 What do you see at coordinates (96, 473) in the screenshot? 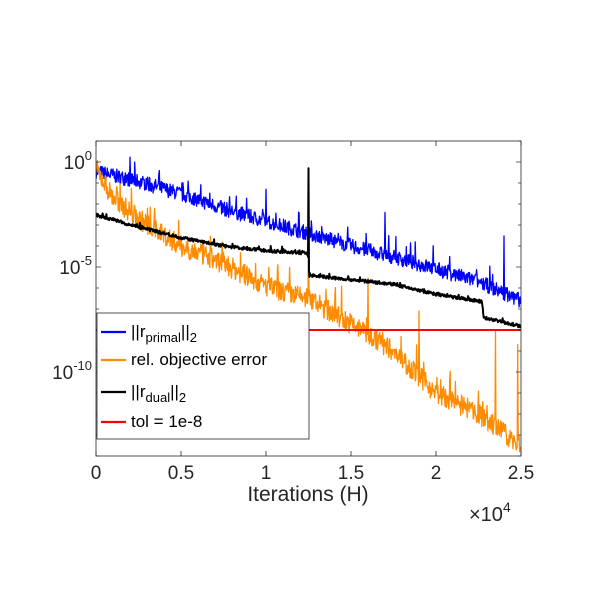
I see `x-tick-label: 0` at bounding box center [96, 473].